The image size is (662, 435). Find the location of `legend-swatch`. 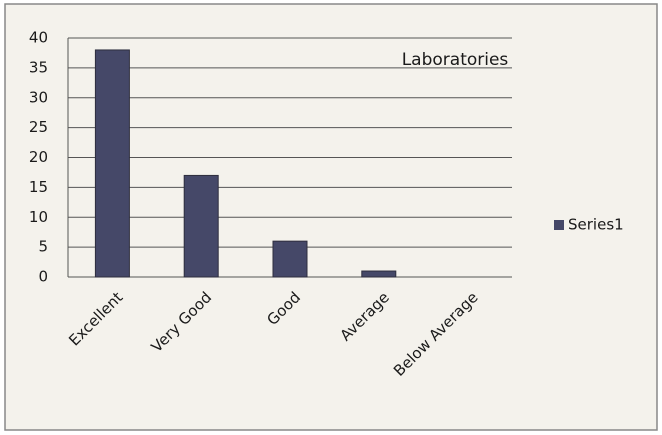

legend-swatch is located at coordinates (559, 225).